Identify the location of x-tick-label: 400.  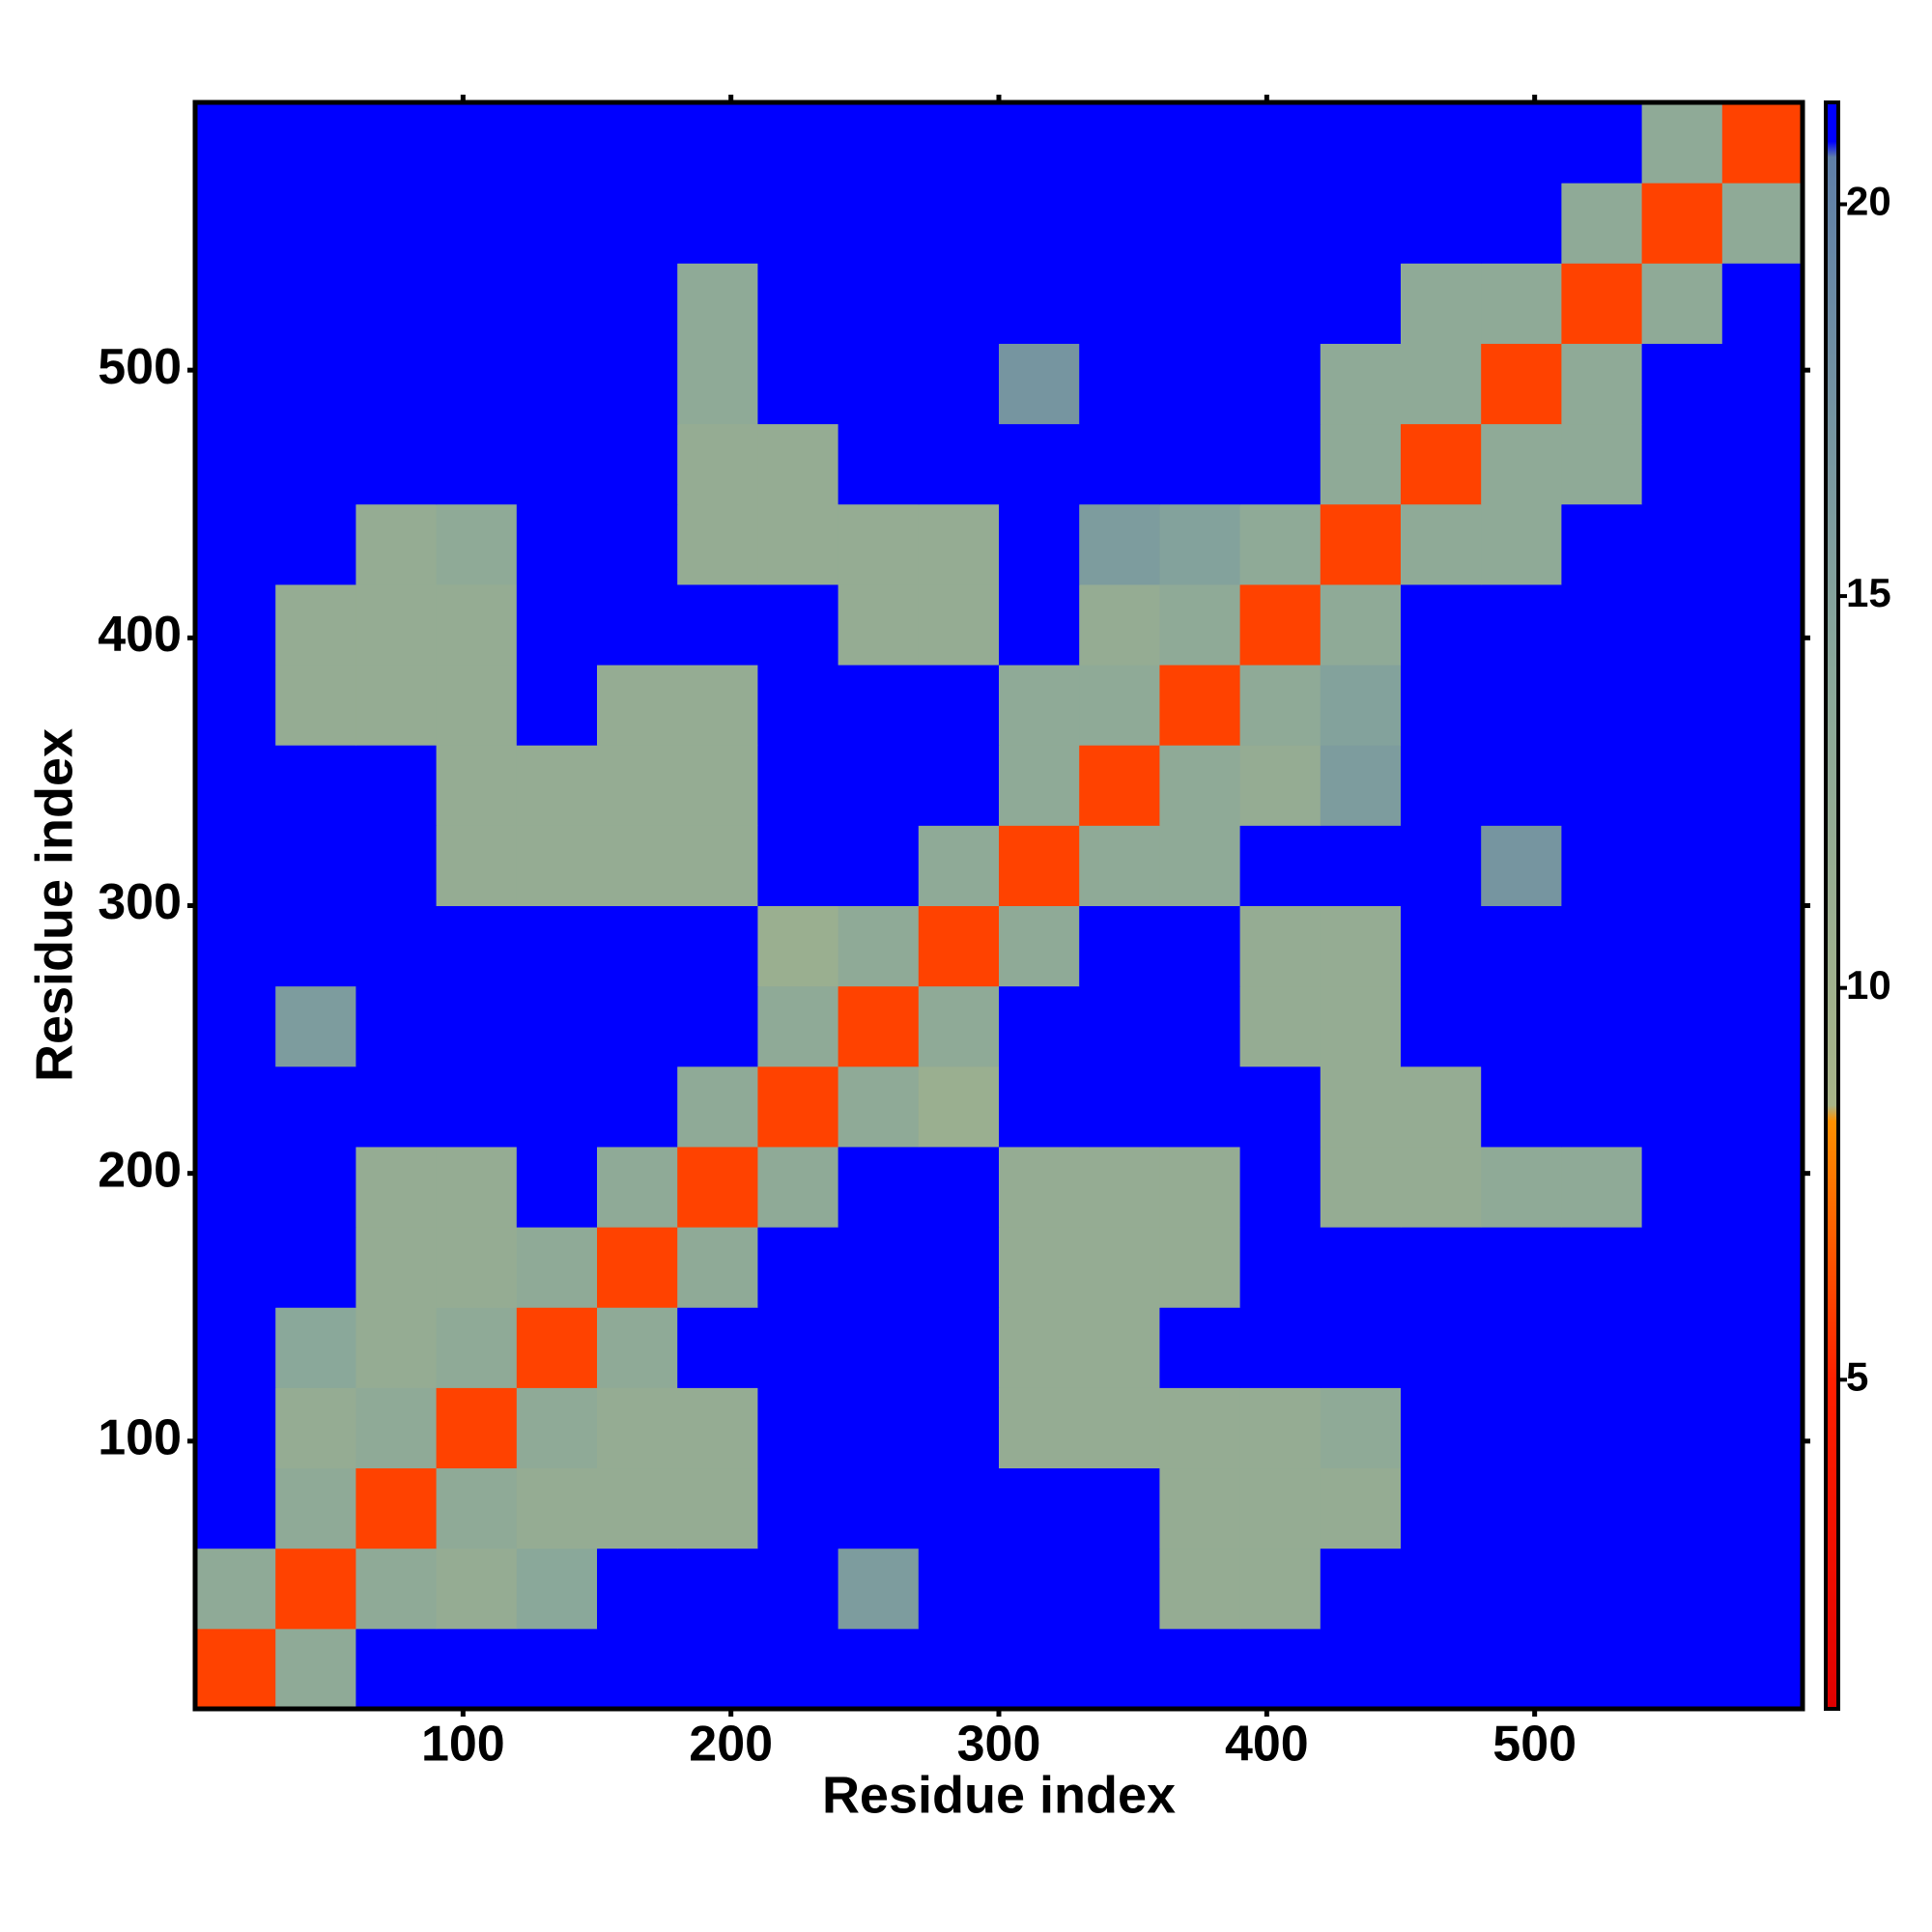
(1267, 1745).